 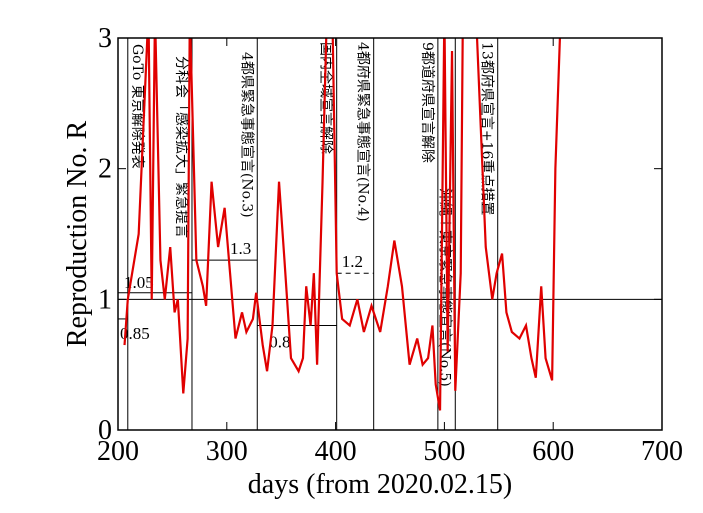 I want to click on x-tick-label: 600, so click(x=553, y=451).